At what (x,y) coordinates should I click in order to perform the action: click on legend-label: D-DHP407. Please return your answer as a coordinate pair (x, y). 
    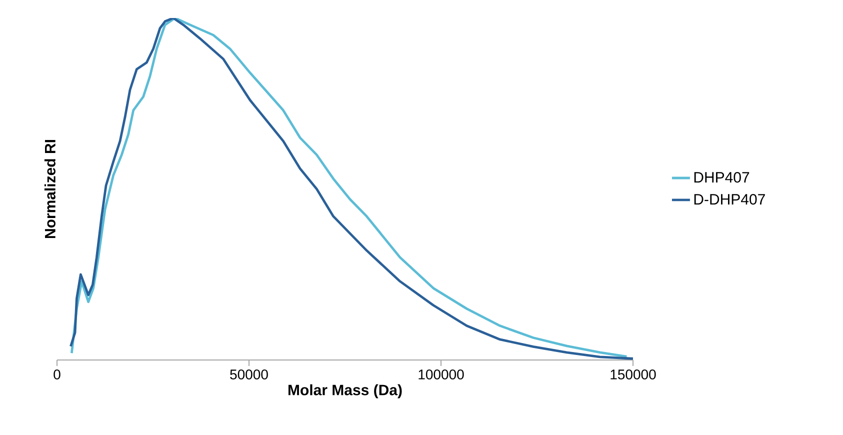
    Looking at the image, I should click on (729, 199).